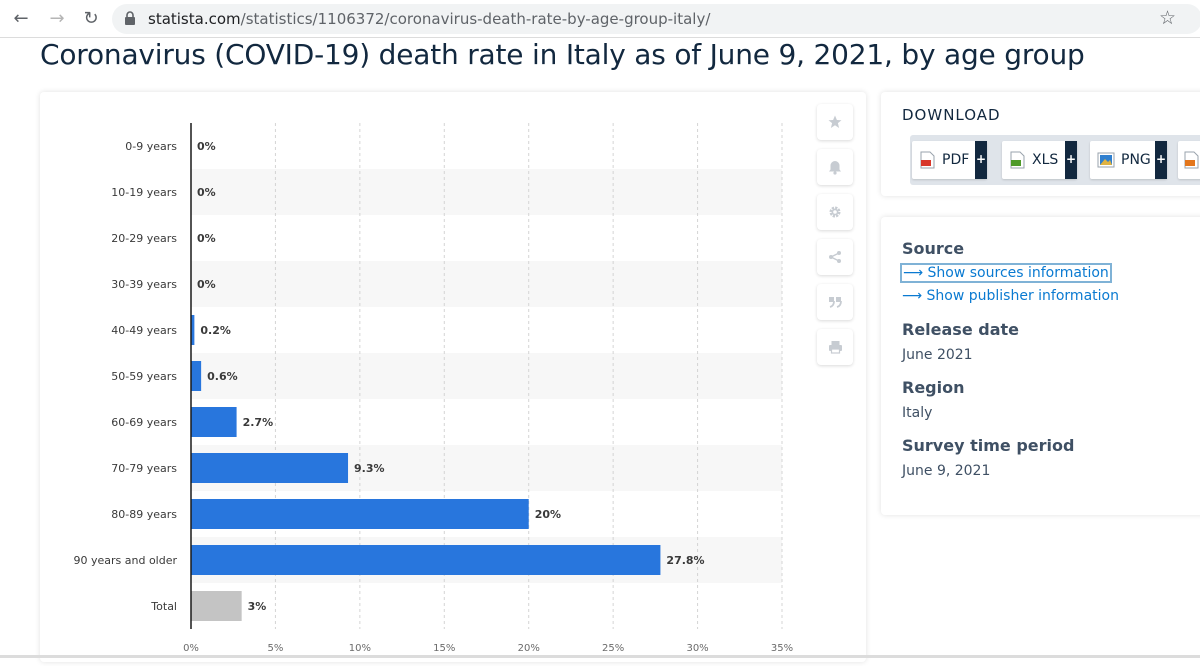  I want to click on share-button, so click(835, 257).